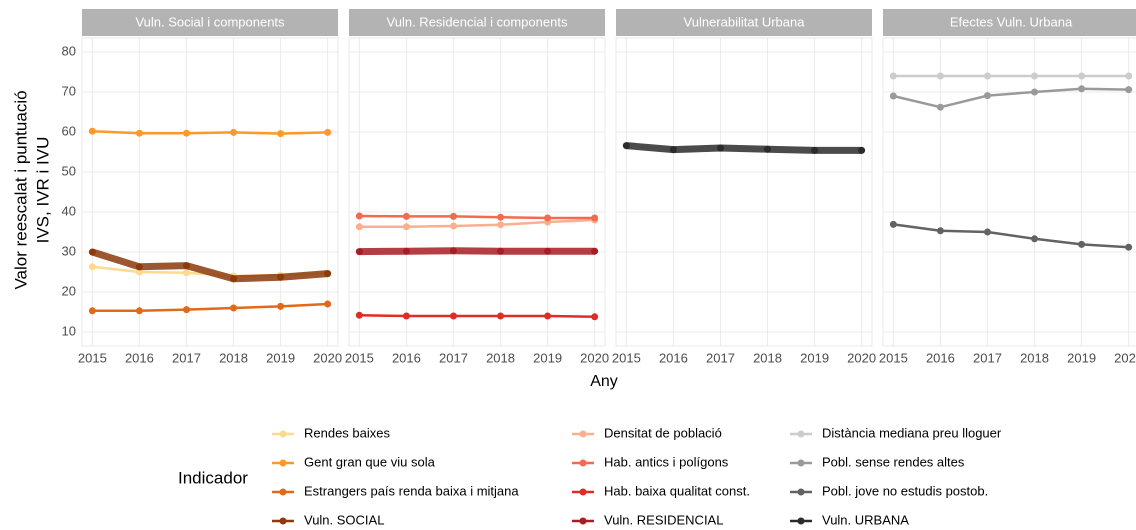 This screenshot has width=1136, height=530. Describe the element at coordinates (893, 461) in the screenshot. I see `legend-label: Pobl. sense rendes altes` at that location.